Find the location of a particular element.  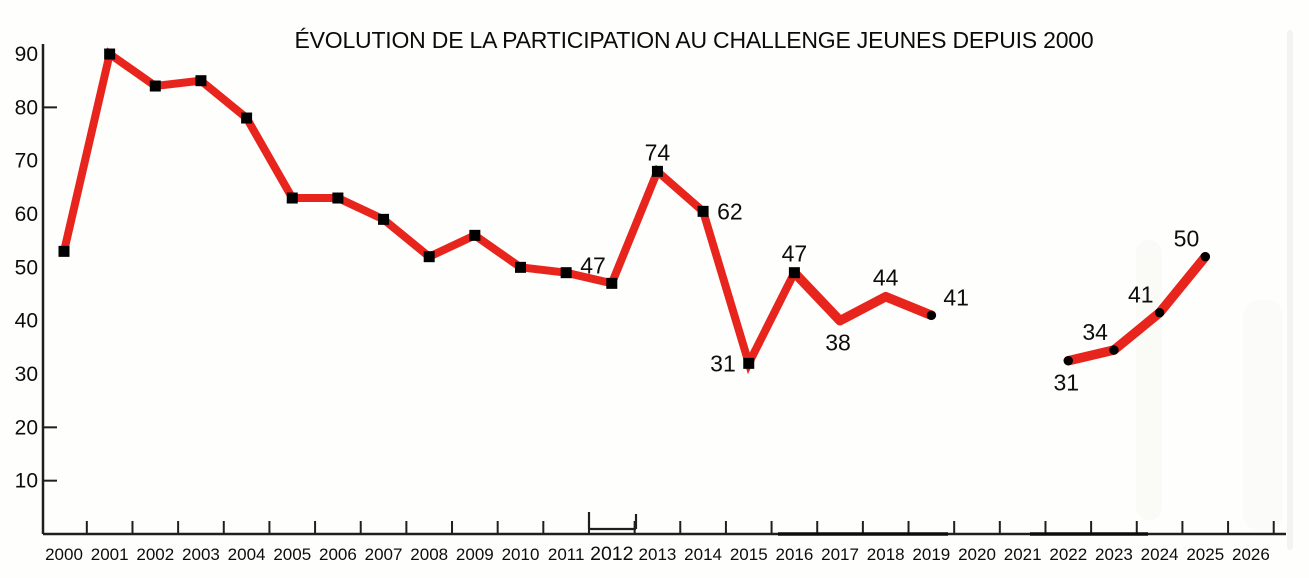

series-participation-2022-2025-line is located at coordinates (1137, 308).